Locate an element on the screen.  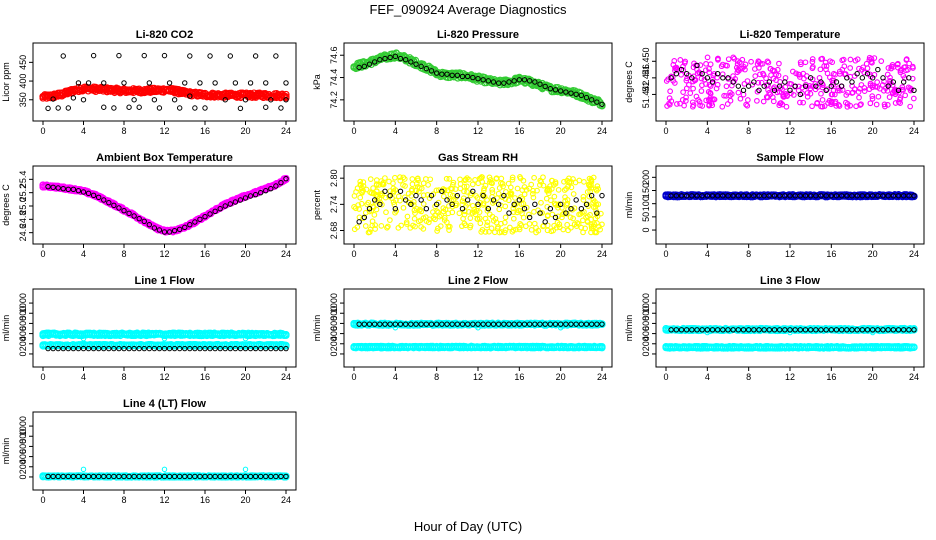
panel-title: Line 2 Flow is located at coordinates (478, 281).